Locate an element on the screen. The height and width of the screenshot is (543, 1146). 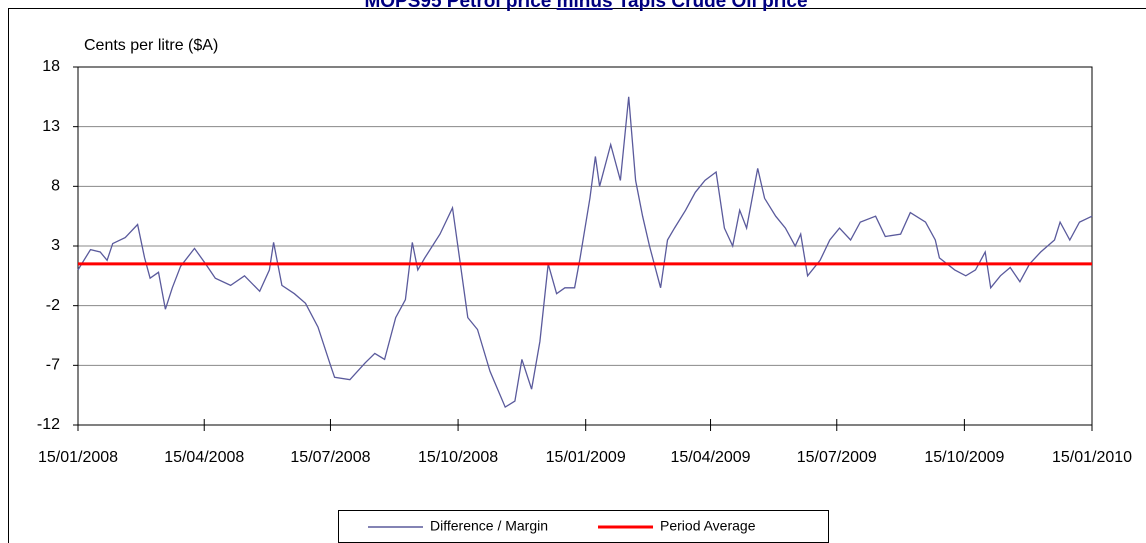
x-tick-label: 15/04/2009 is located at coordinates (710, 457).